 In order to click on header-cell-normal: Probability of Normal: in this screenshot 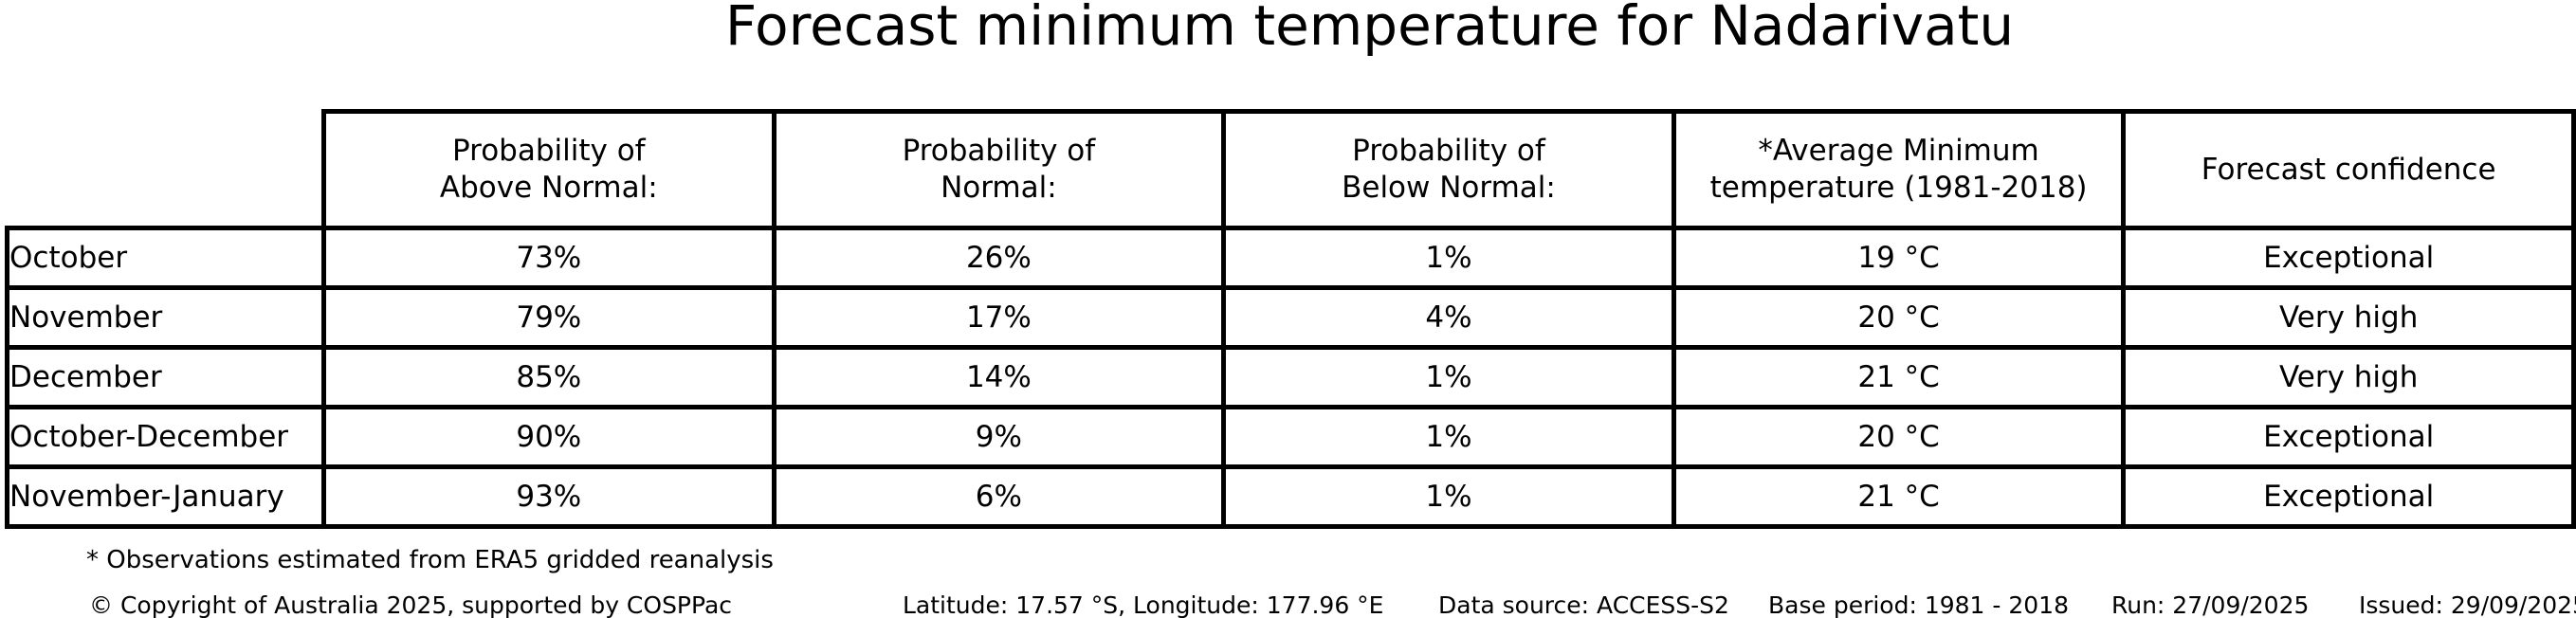, I will do `click(999, 169)`.